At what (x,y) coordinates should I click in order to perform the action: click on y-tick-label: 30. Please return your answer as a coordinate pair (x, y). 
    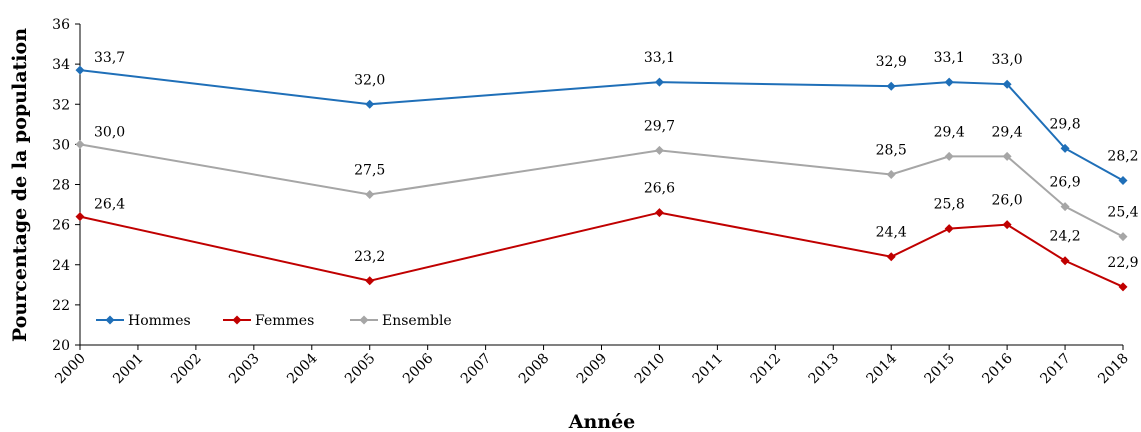
    Looking at the image, I should click on (61, 145).